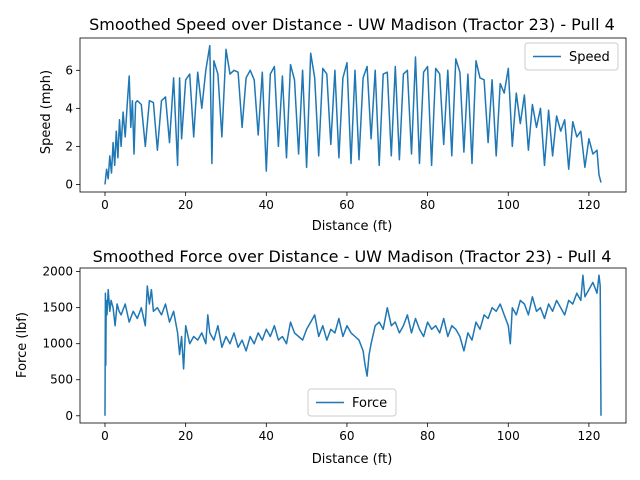 This screenshot has height=480, width=640. I want to click on speed-ytick-label: 0, so click(69, 184).